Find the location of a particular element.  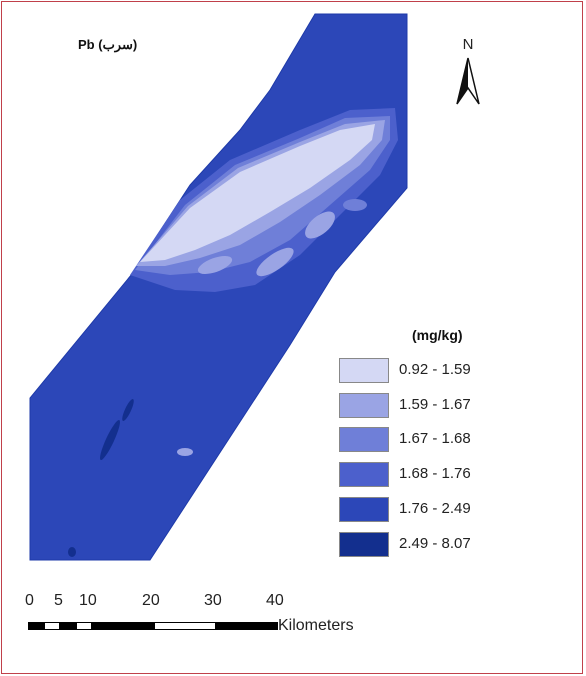

legend-label: 0.92 - 1.59 is located at coordinates (435, 369).